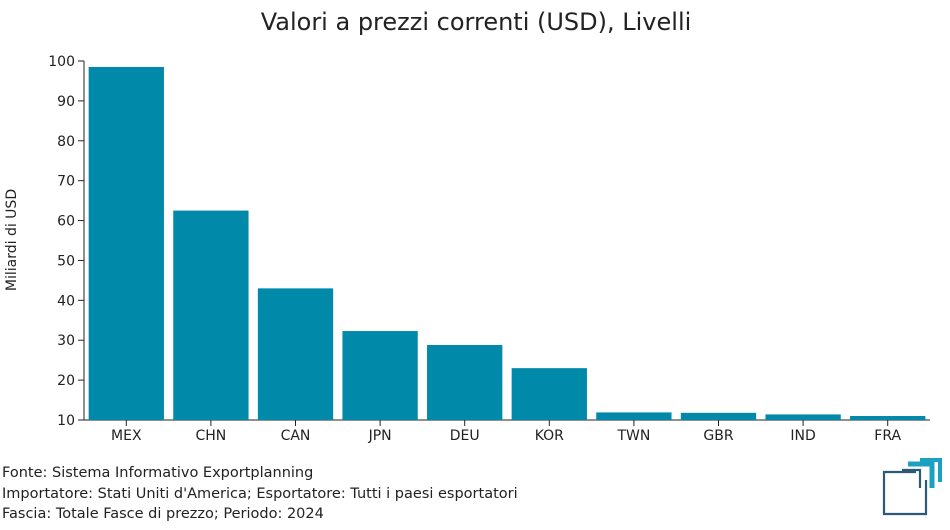  Describe the element at coordinates (66, 341) in the screenshot. I see `y-tick-label: 30` at that location.